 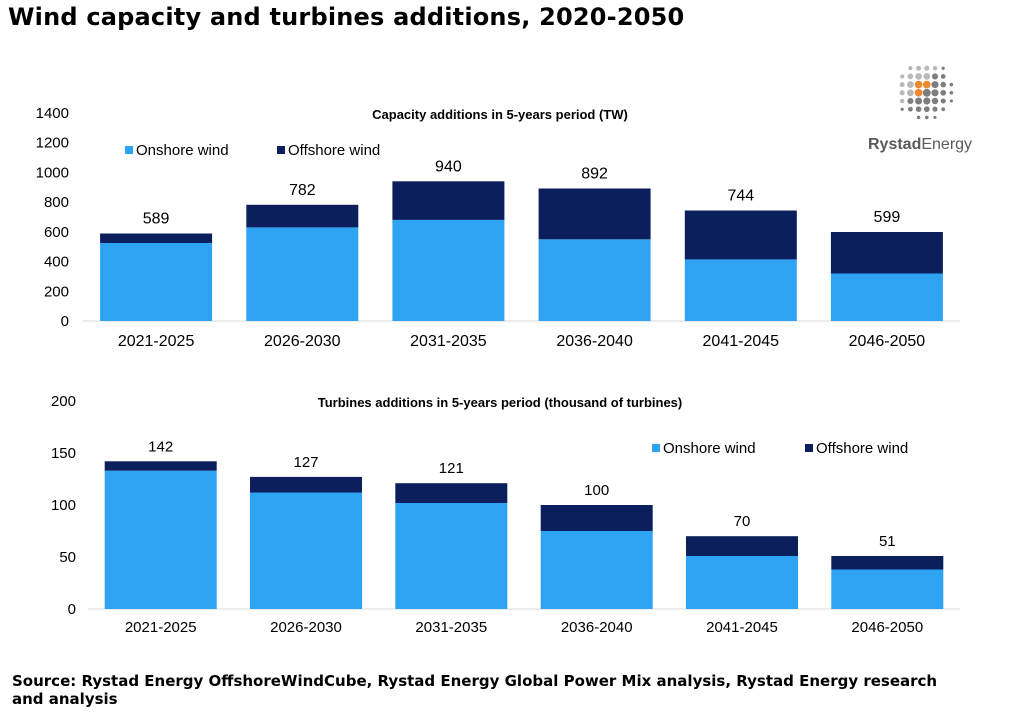 I want to click on x-tick-label: 2026-2030, so click(x=306, y=627).